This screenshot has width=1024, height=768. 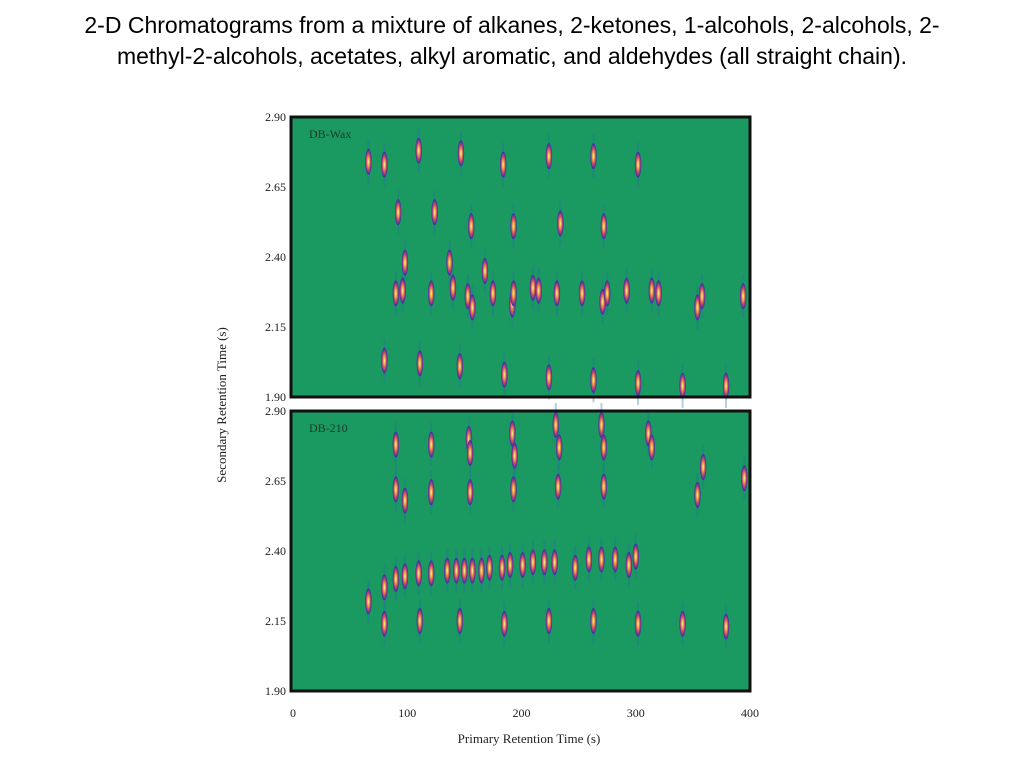 I want to click on y-tick-label: 2.65, so click(x=275, y=481).